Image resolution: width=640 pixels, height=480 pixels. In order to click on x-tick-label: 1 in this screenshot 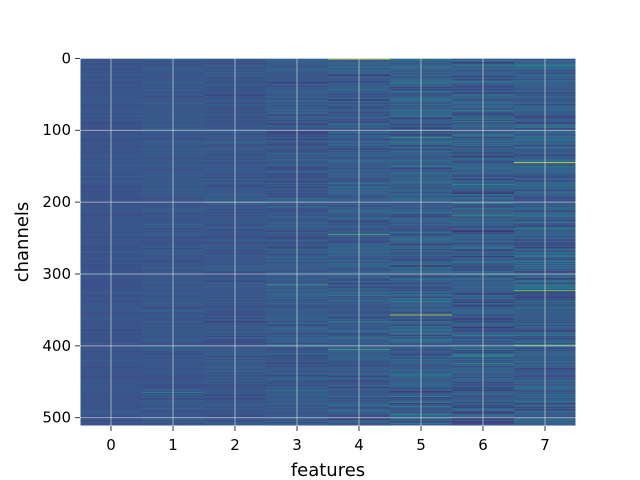, I will do `click(173, 445)`.